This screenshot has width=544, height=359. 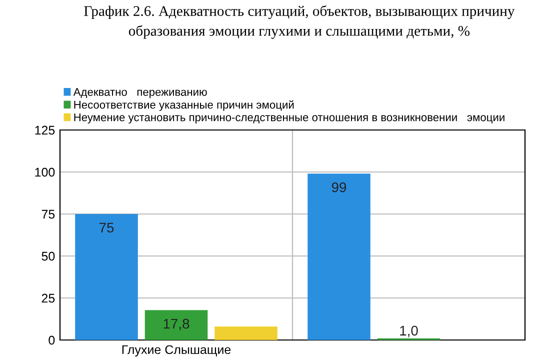 What do you see at coordinates (176, 351) in the screenshot?
I see `x-tick-label: Глухие Слышащие` at bounding box center [176, 351].